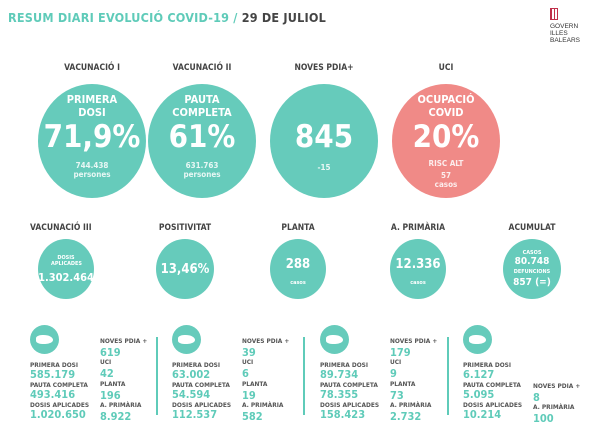  What do you see at coordinates (44, 339) in the screenshot?
I see `mallorca-island-icon` at bounding box center [44, 339].